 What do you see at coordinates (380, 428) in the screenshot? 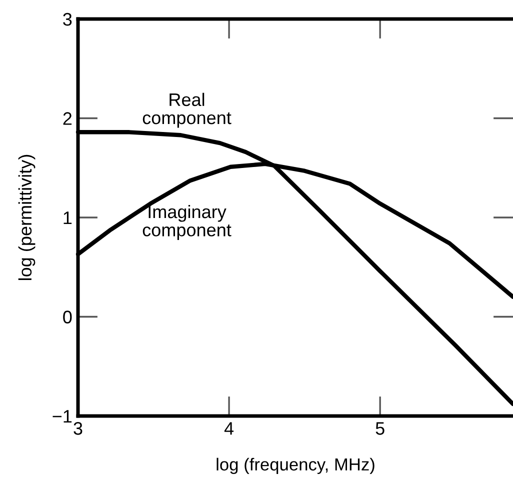
I see `x-tick-label: 5` at bounding box center [380, 428].